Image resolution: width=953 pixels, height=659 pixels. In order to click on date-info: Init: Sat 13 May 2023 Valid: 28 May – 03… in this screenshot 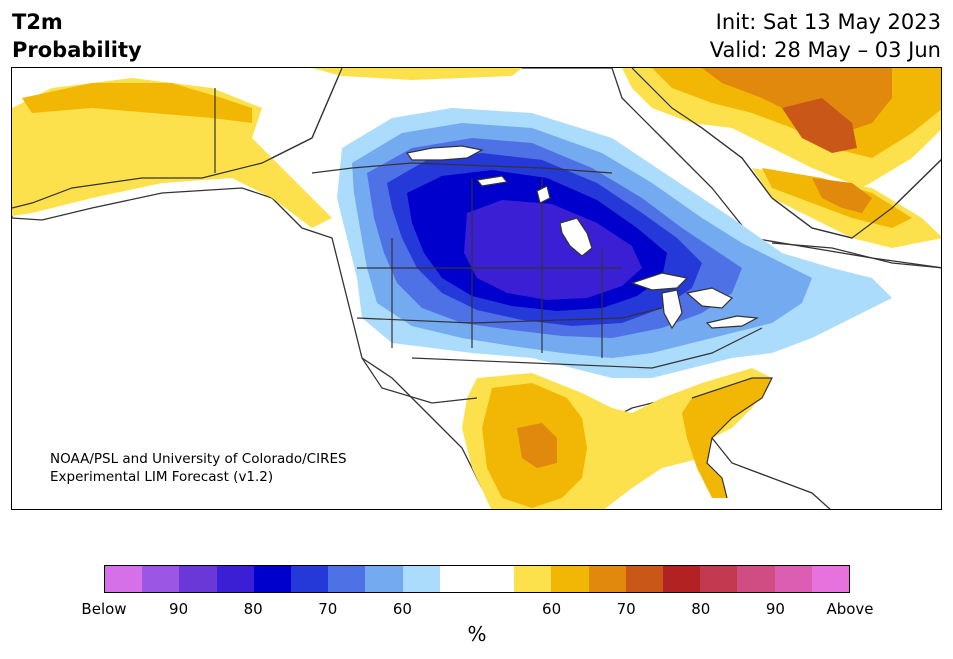, I will do `click(825, 36)`.